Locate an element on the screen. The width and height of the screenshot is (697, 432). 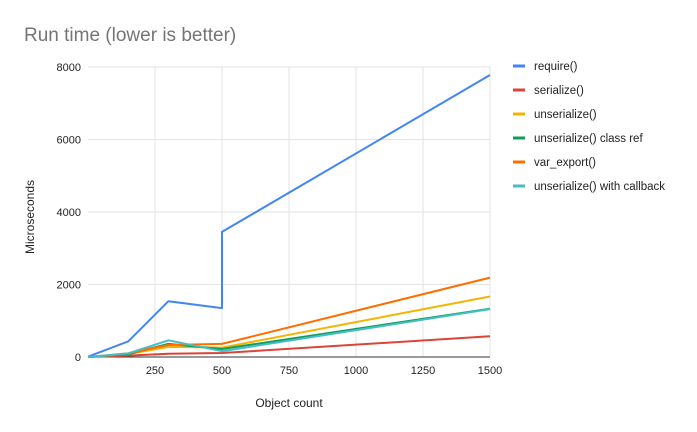
y-tick-label: 8000 is located at coordinates (69, 68).